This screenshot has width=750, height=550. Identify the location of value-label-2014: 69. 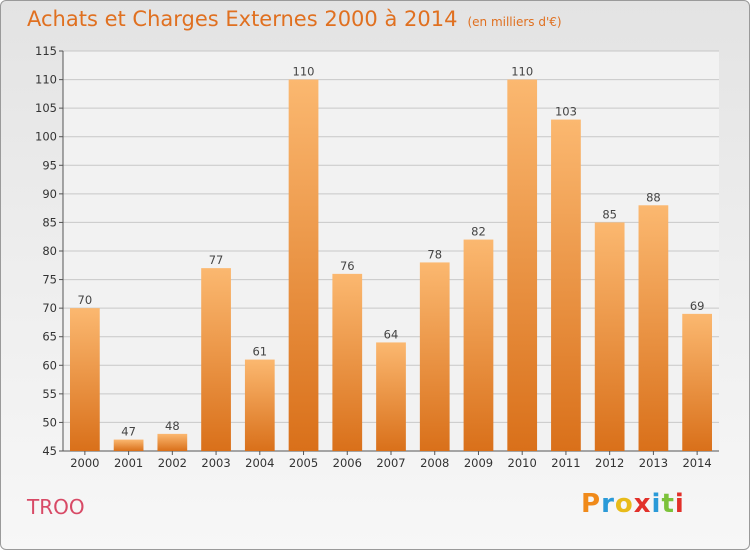
(697, 306).